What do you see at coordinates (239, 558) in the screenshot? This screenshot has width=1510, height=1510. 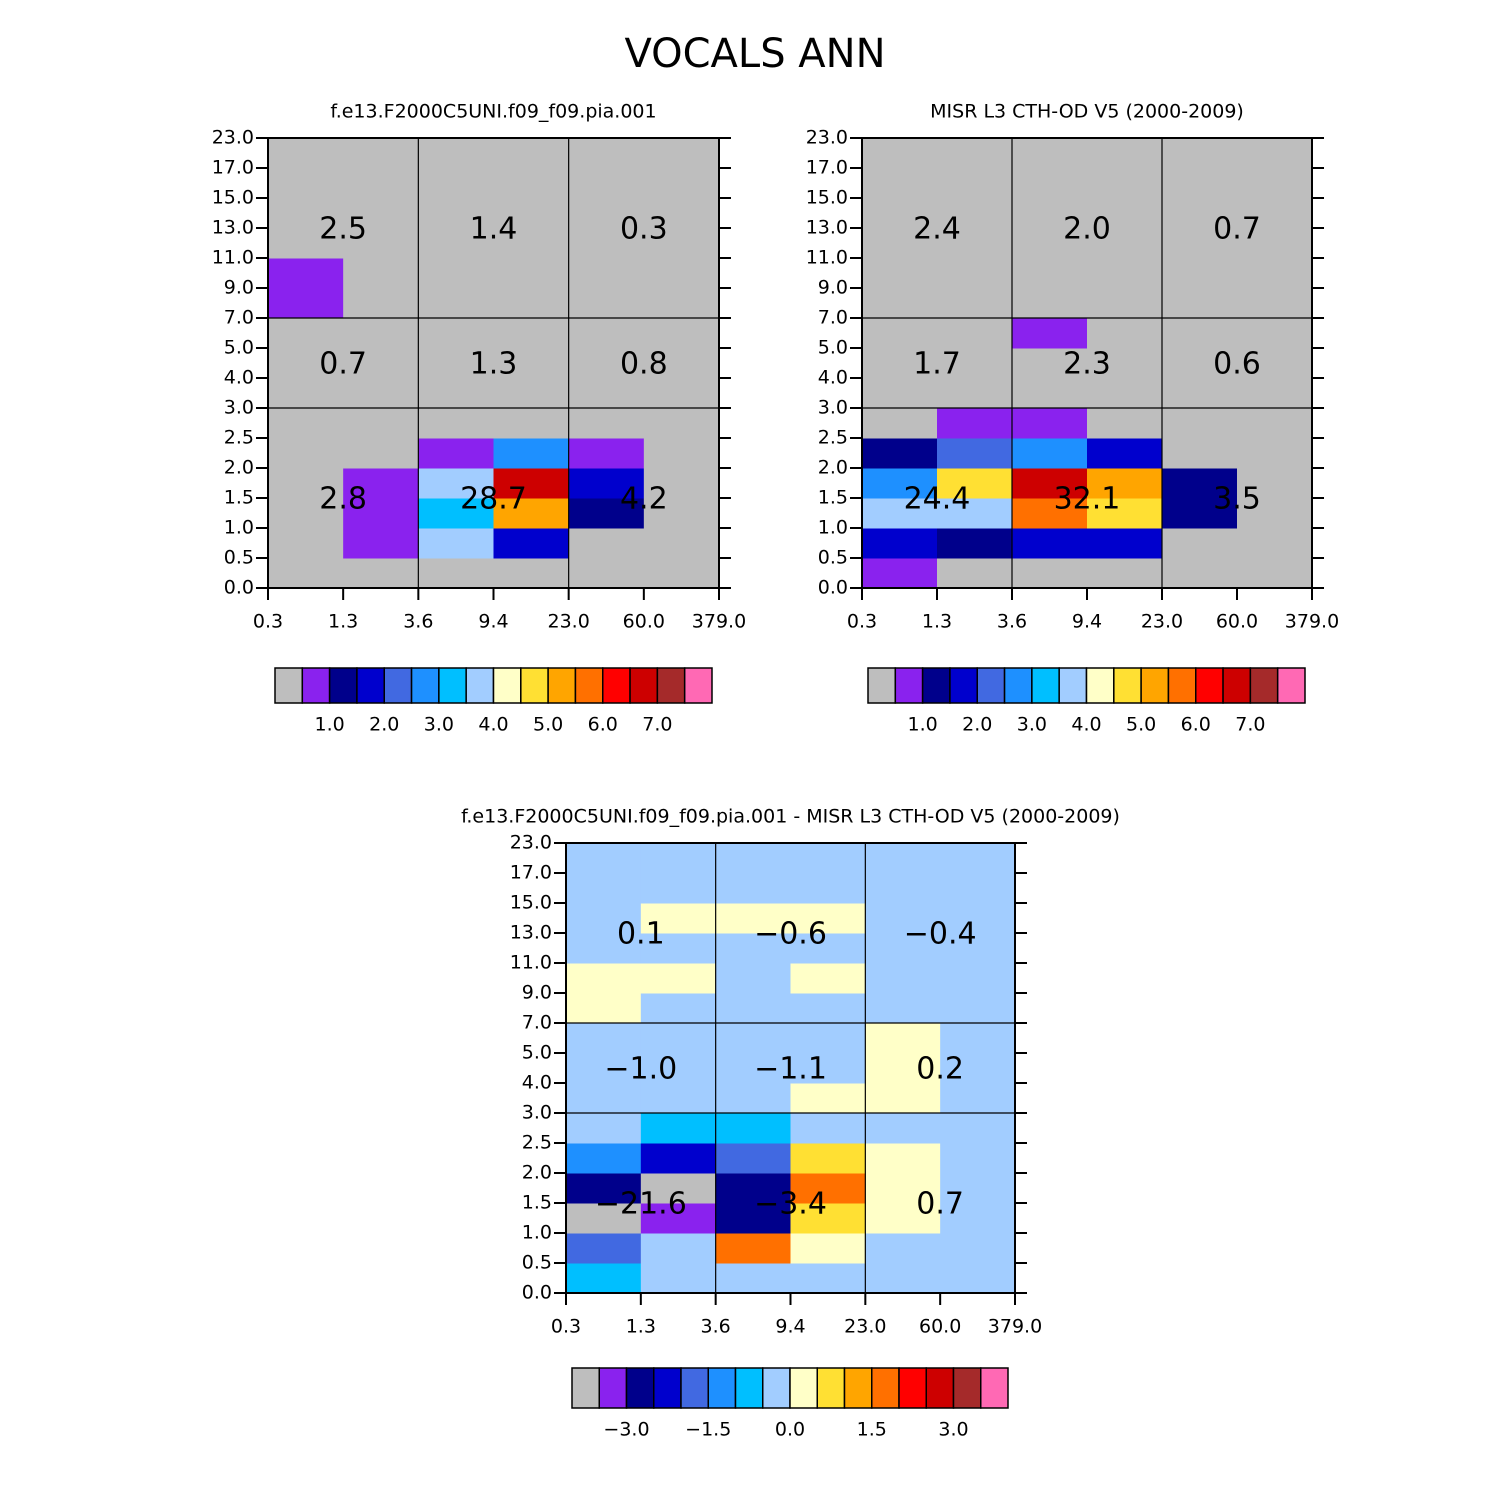 I see `y-tick-label: 0.5` at bounding box center [239, 558].